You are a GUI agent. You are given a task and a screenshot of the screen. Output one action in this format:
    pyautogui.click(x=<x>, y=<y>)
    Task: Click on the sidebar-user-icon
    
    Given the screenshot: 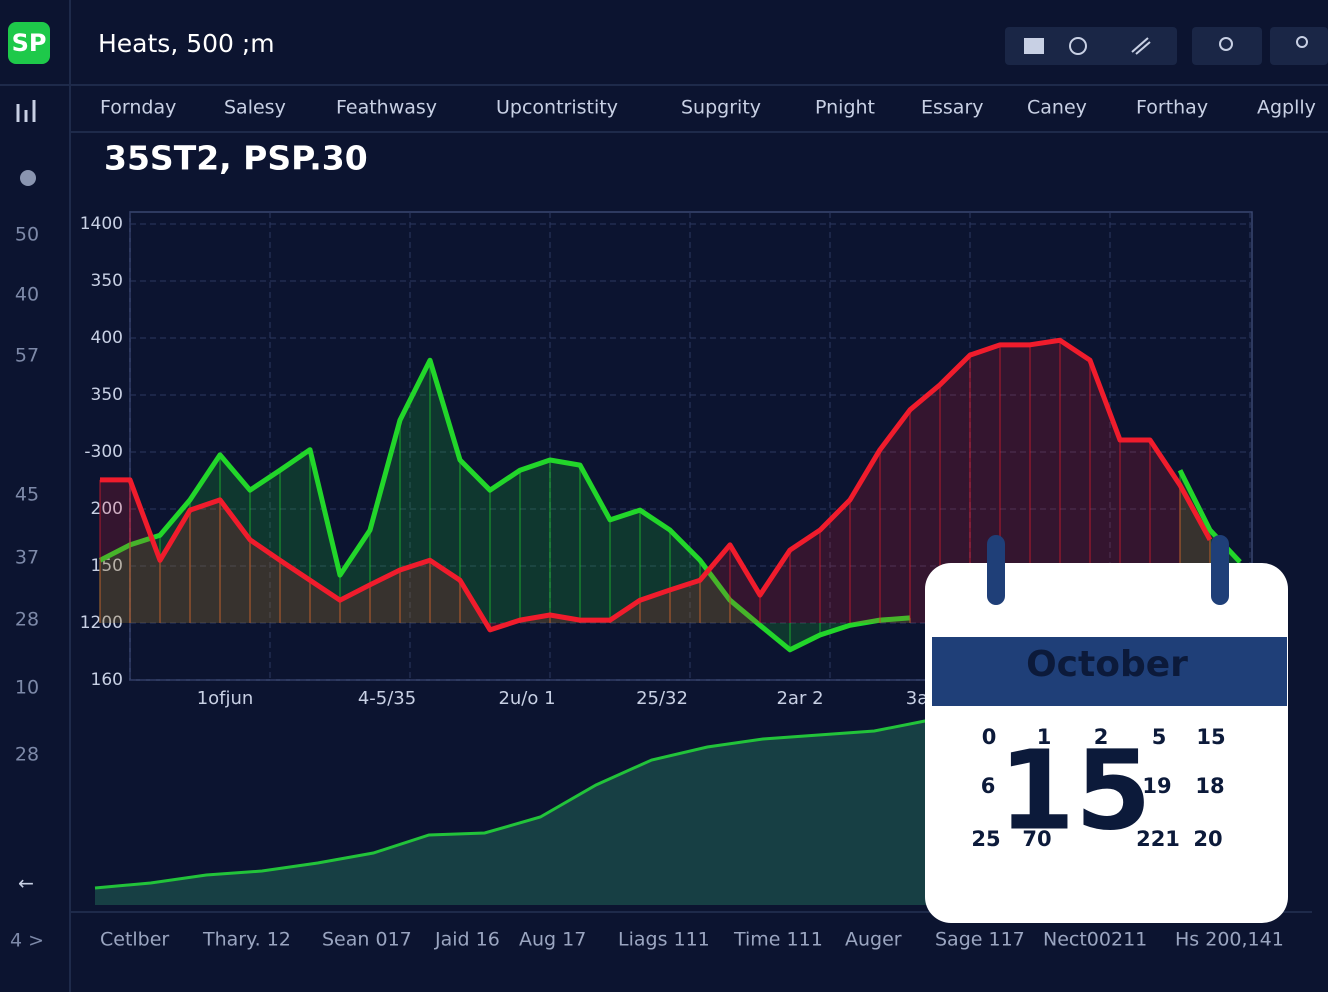 What is the action you would take?
    pyautogui.click(x=28, y=178)
    